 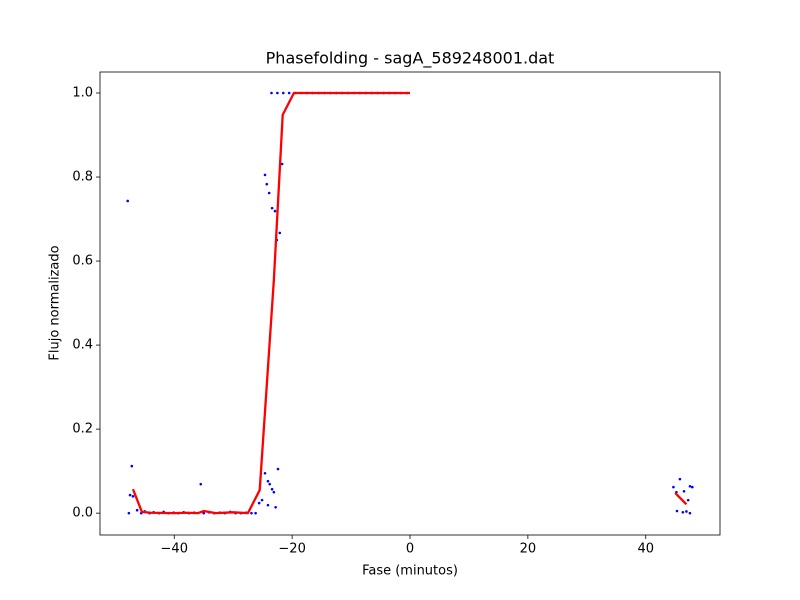 I want to click on y-axis-label: Flujo normalizado, so click(x=55, y=302).